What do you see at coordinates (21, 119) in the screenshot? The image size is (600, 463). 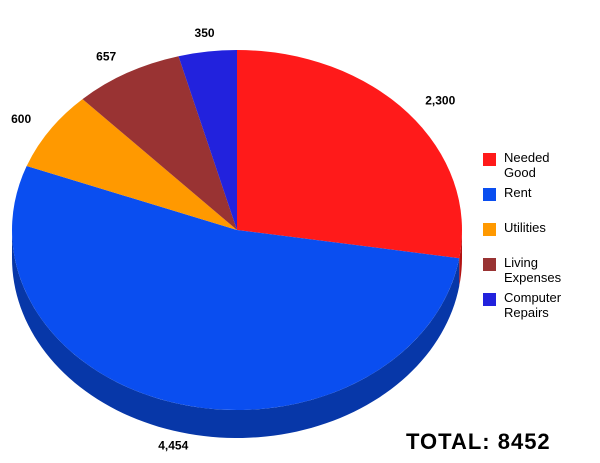 I see `data-label: 600` at bounding box center [21, 119].